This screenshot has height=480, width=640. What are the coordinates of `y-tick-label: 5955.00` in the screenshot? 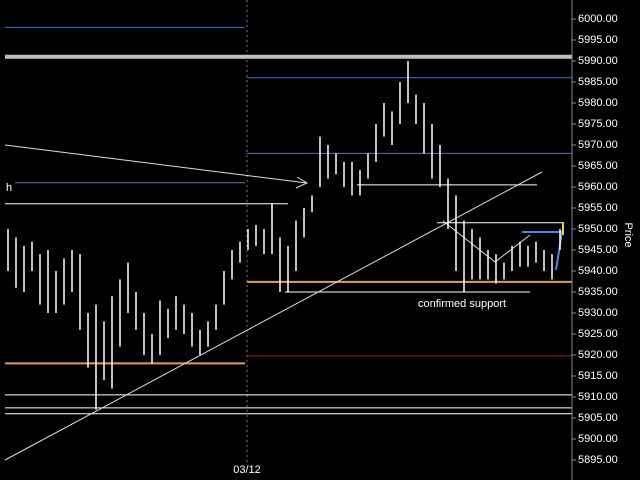 It's located at (598, 208).